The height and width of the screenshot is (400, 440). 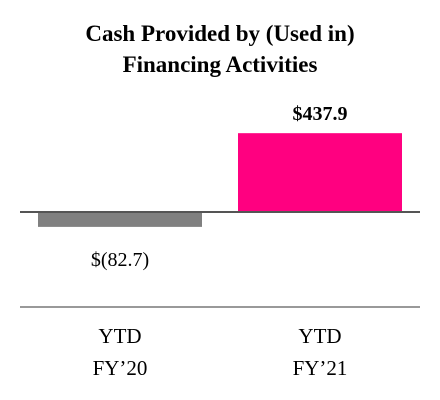 What do you see at coordinates (120, 259) in the screenshot?
I see `value-label: $(82.7)` at bounding box center [120, 259].